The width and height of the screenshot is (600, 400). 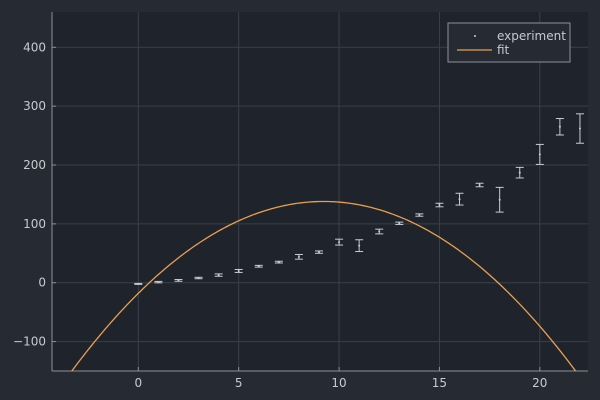 What do you see at coordinates (34, 106) in the screenshot?
I see `y-tick-label: 300` at bounding box center [34, 106].